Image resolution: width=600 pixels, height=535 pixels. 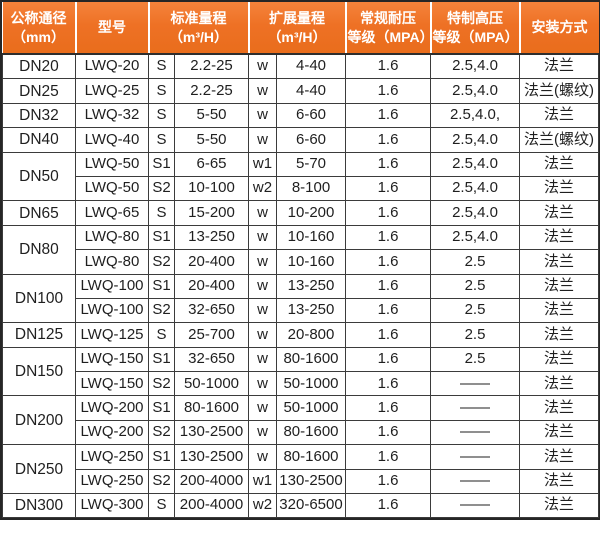 I want to click on table-row: DN40 LWQ-40 S 5-50 w 6-60 1.6 2.5,4.0 法兰(螺纹), so click(x=300, y=140).